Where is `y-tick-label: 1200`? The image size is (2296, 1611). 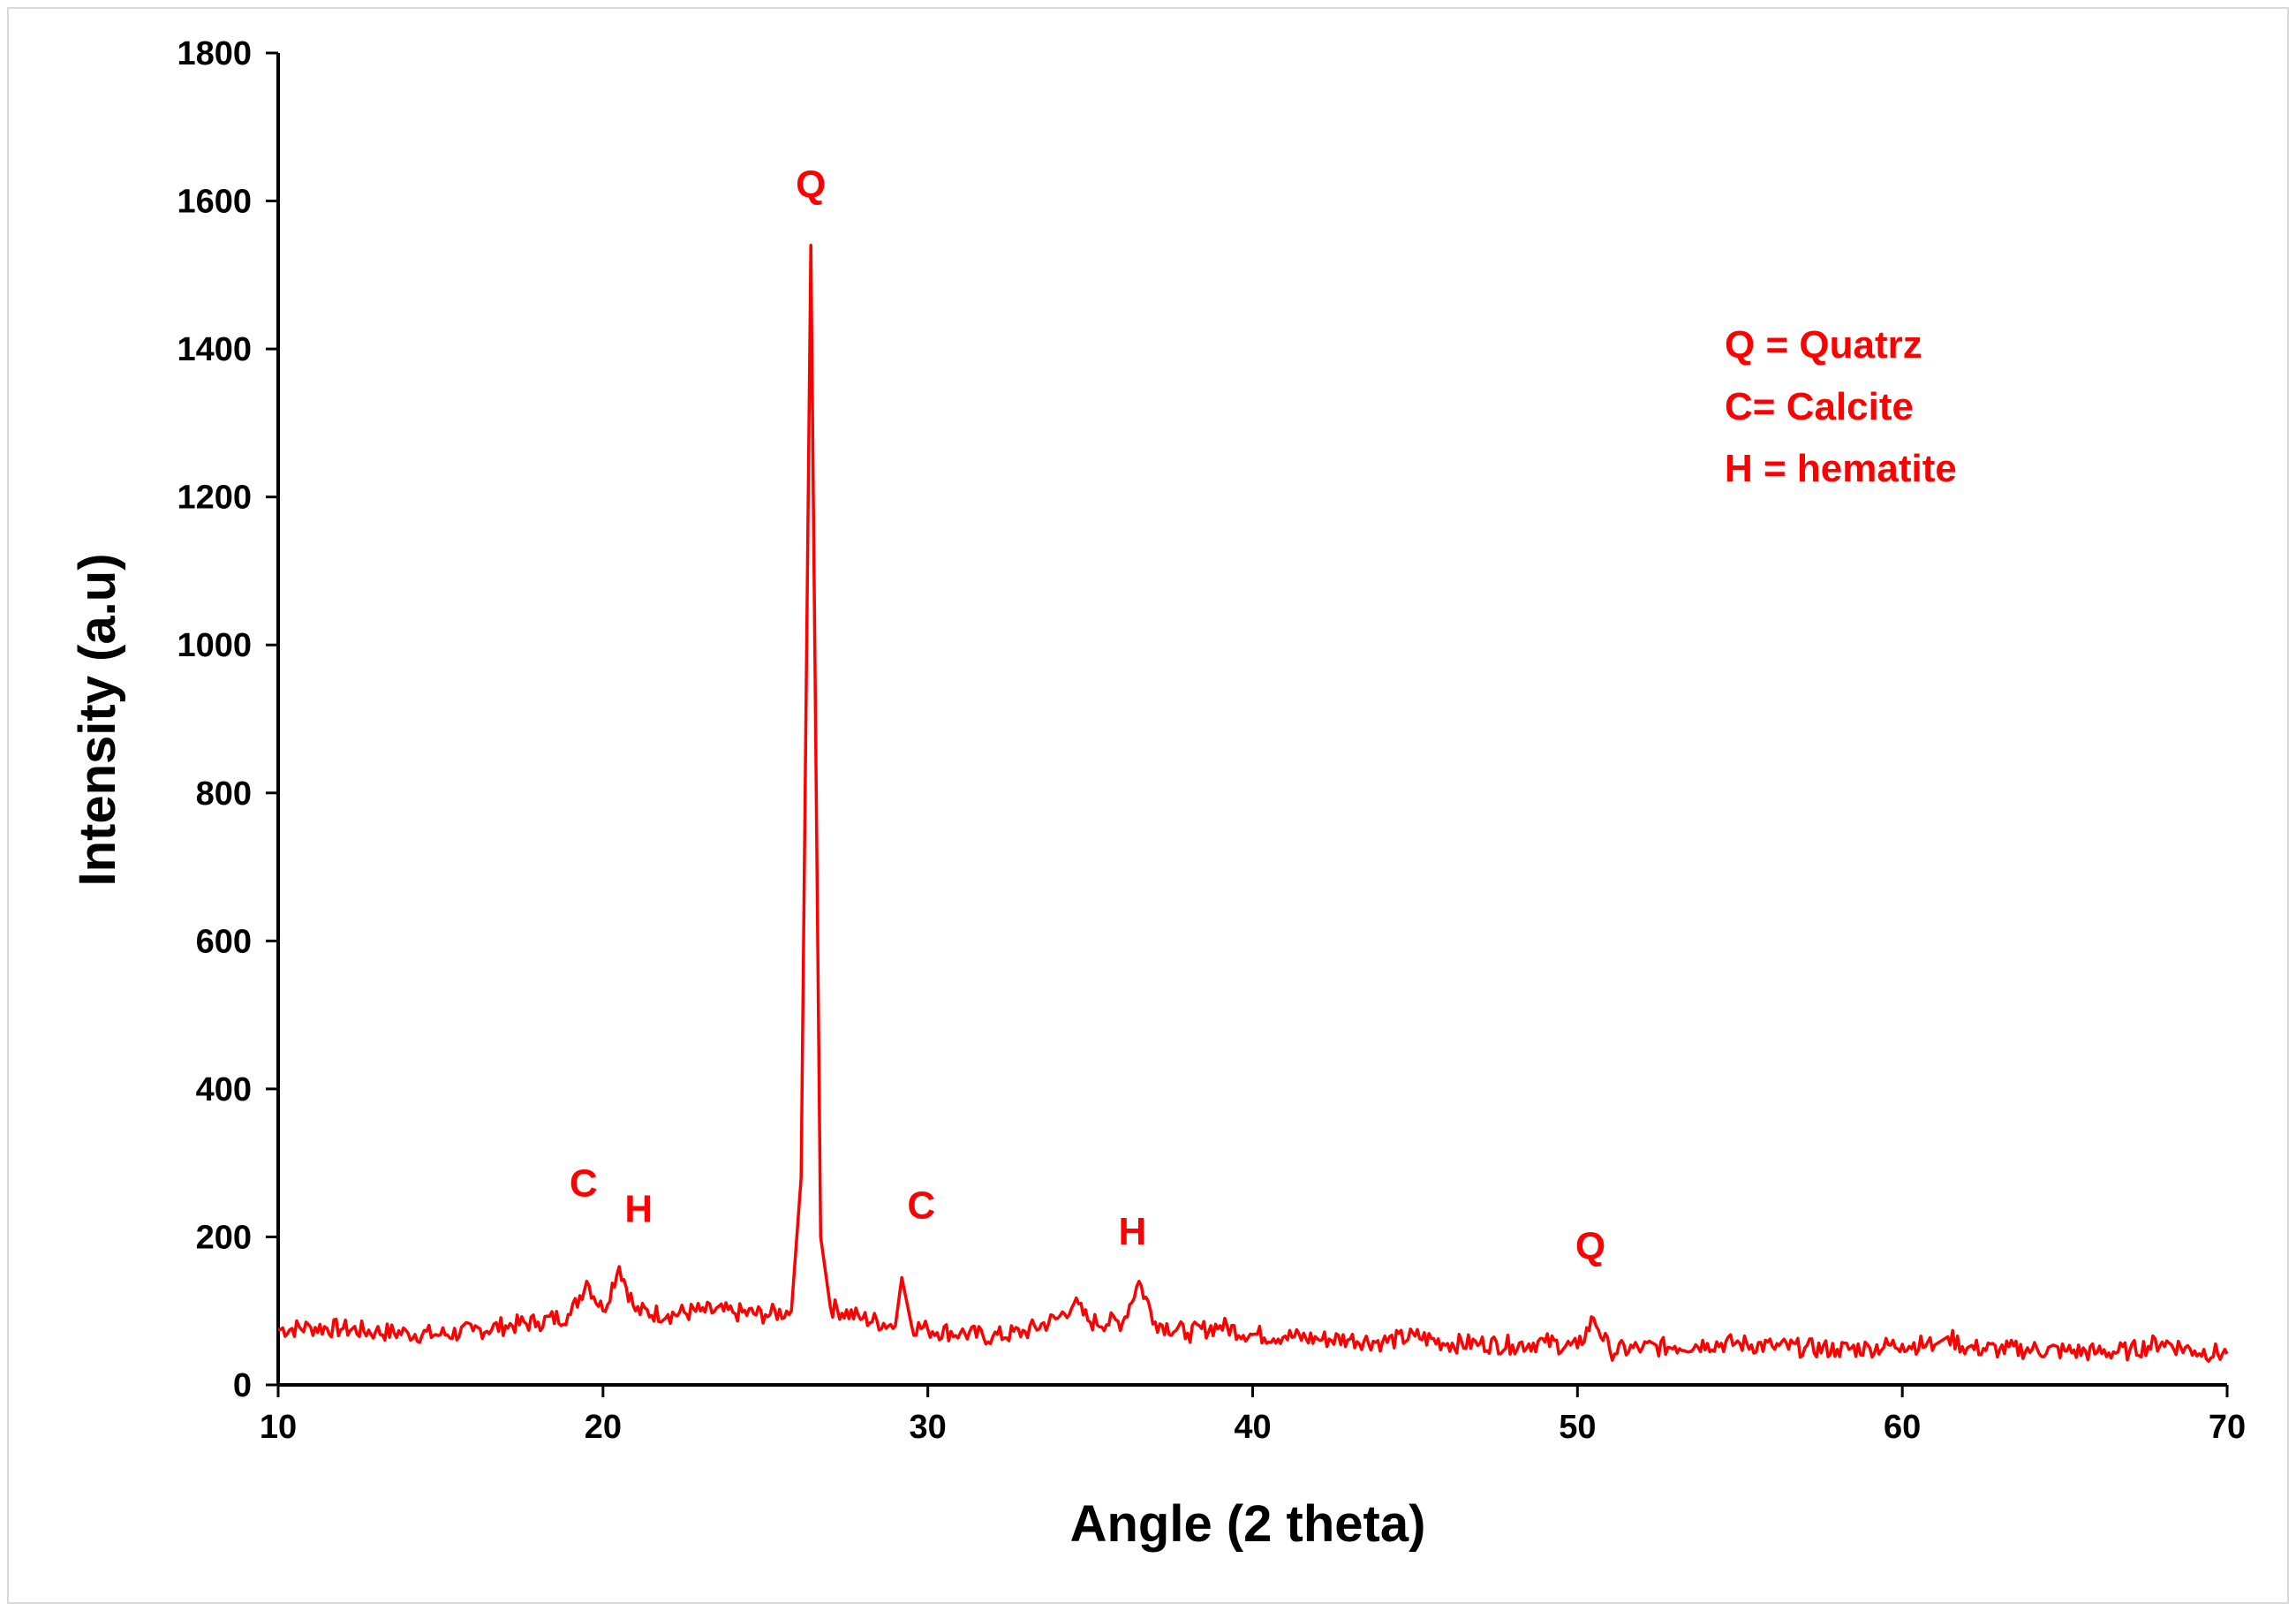 y-tick-label: 1200 is located at coordinates (214, 498).